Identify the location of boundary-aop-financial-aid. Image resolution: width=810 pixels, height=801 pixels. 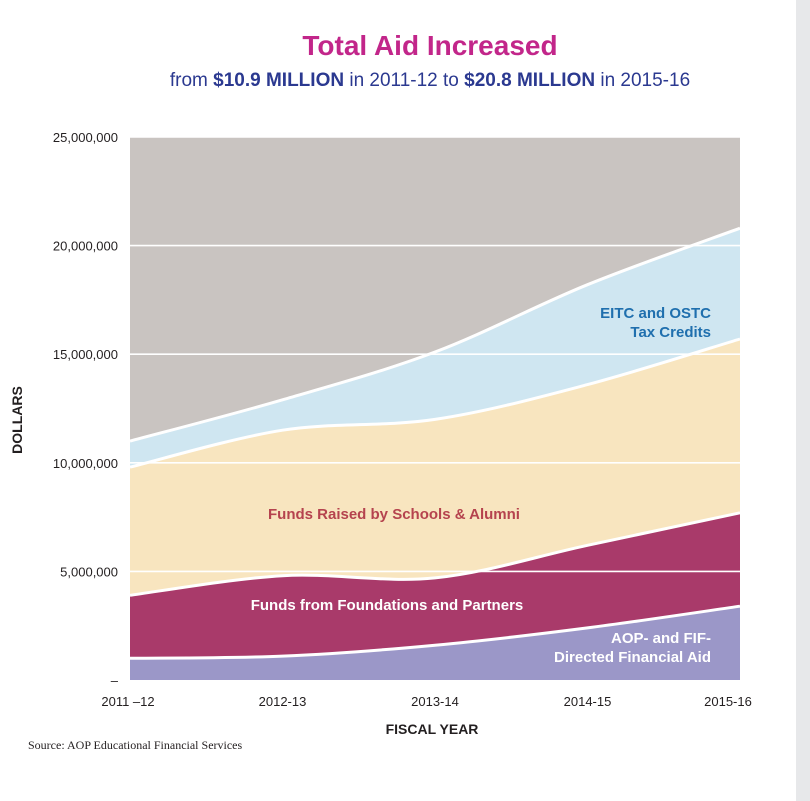
(435, 632).